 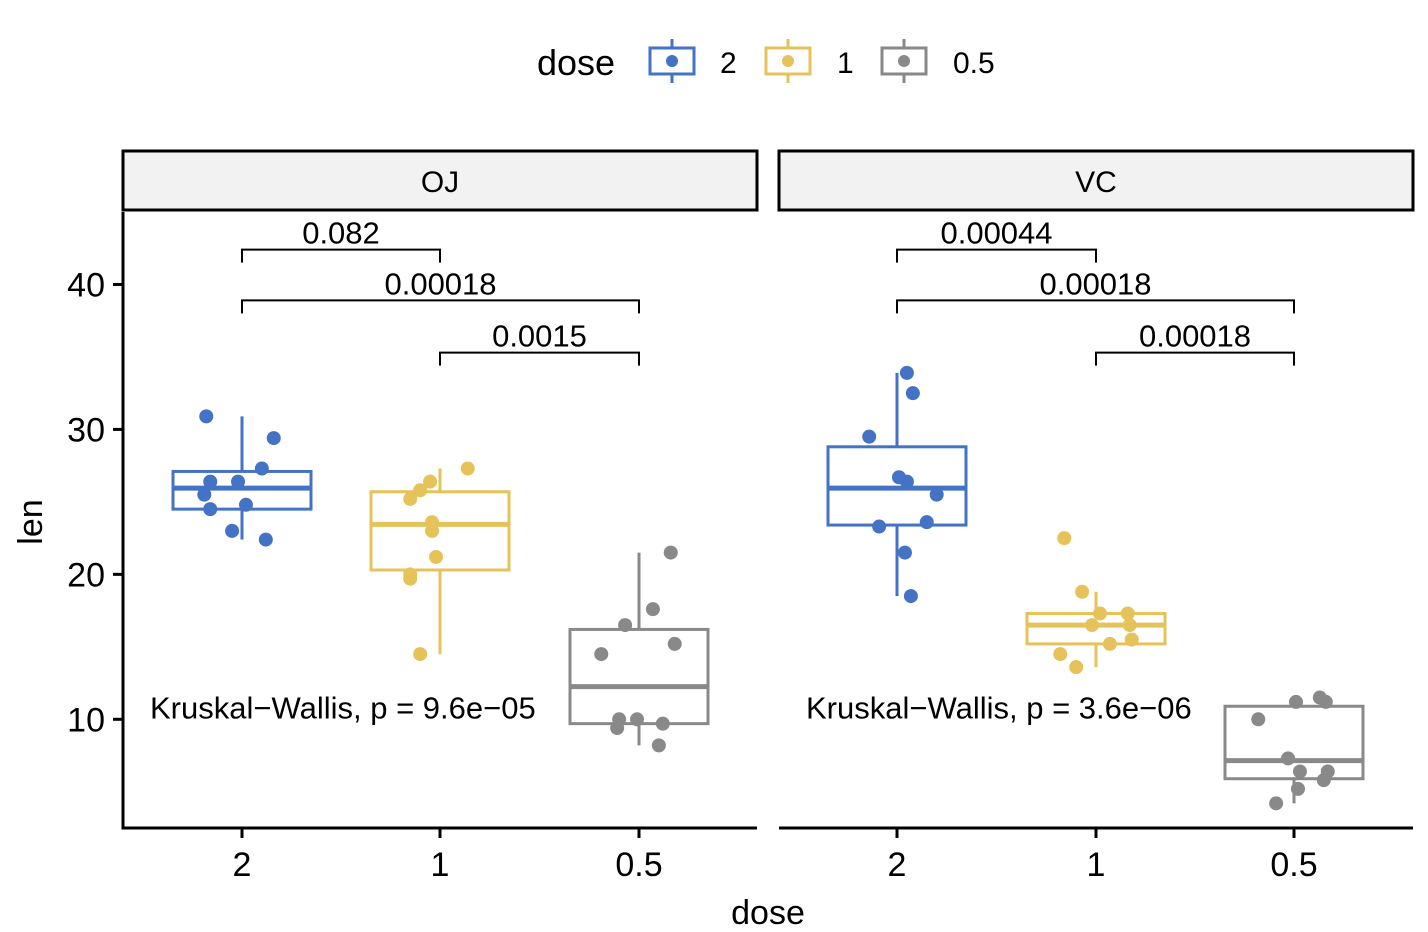 I want to click on kruskal-wallis-label: Kruskal−Wallis, p = 3.6e−06, so click(x=999, y=708).